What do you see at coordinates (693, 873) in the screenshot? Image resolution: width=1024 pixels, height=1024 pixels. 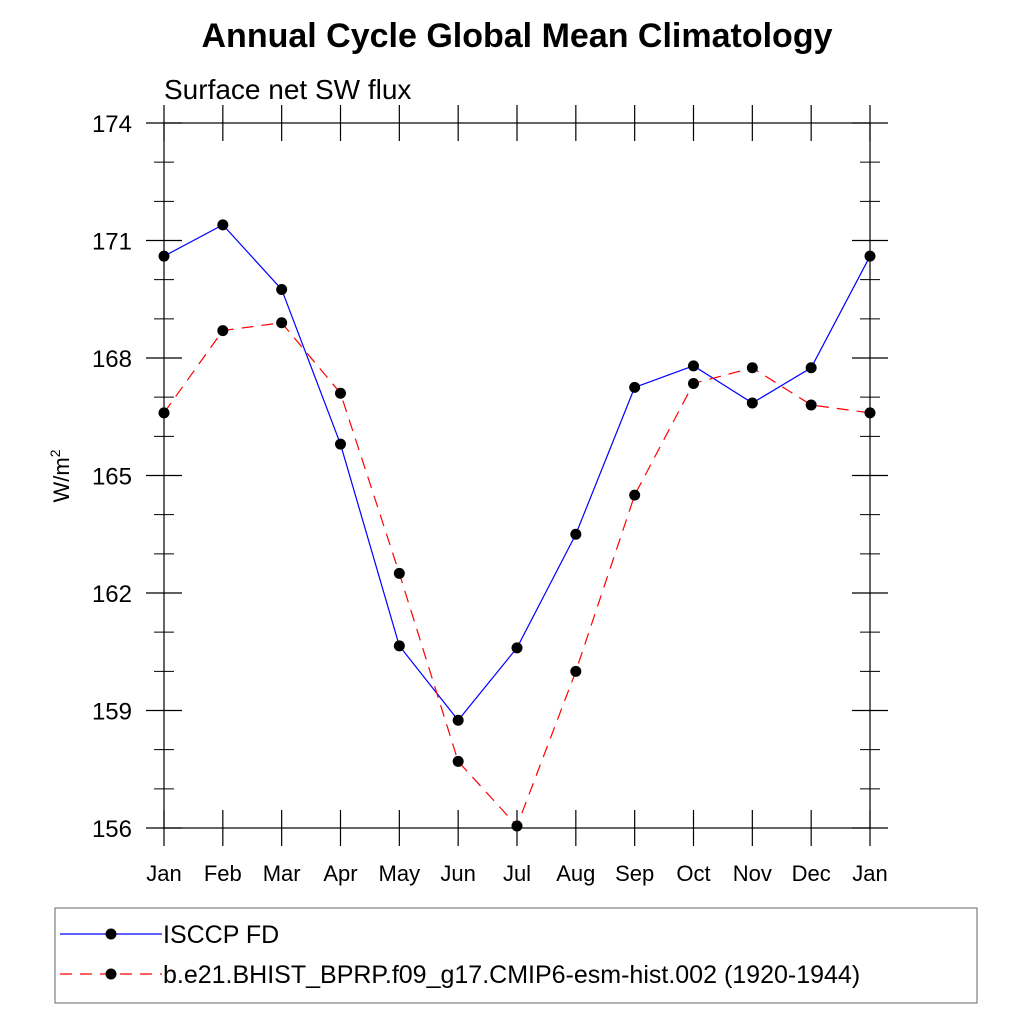 I see `x-tick-label: Oct` at bounding box center [693, 873].